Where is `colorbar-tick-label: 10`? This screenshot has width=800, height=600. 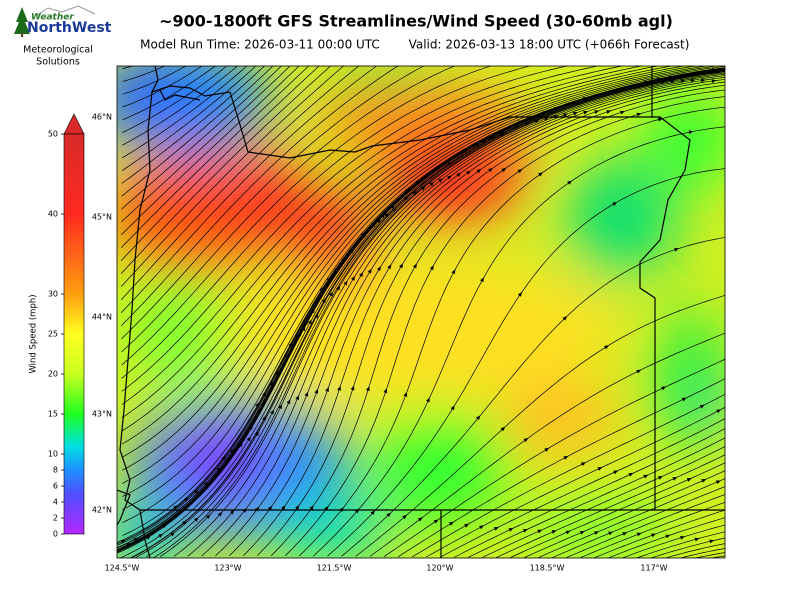
colorbar-tick-label: 10 is located at coordinates (53, 454).